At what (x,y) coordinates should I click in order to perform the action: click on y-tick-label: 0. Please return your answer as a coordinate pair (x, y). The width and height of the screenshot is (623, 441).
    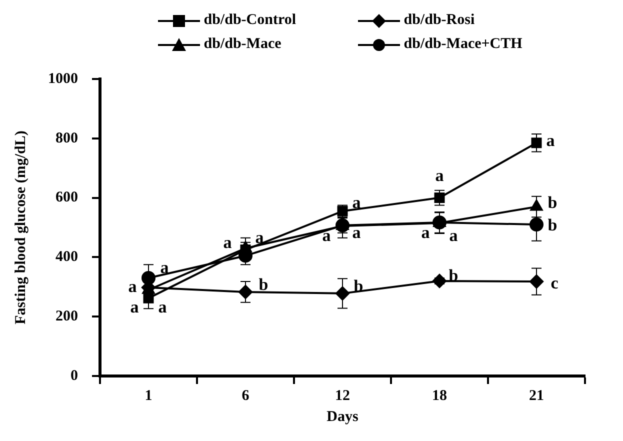
    Looking at the image, I should click on (74, 376).